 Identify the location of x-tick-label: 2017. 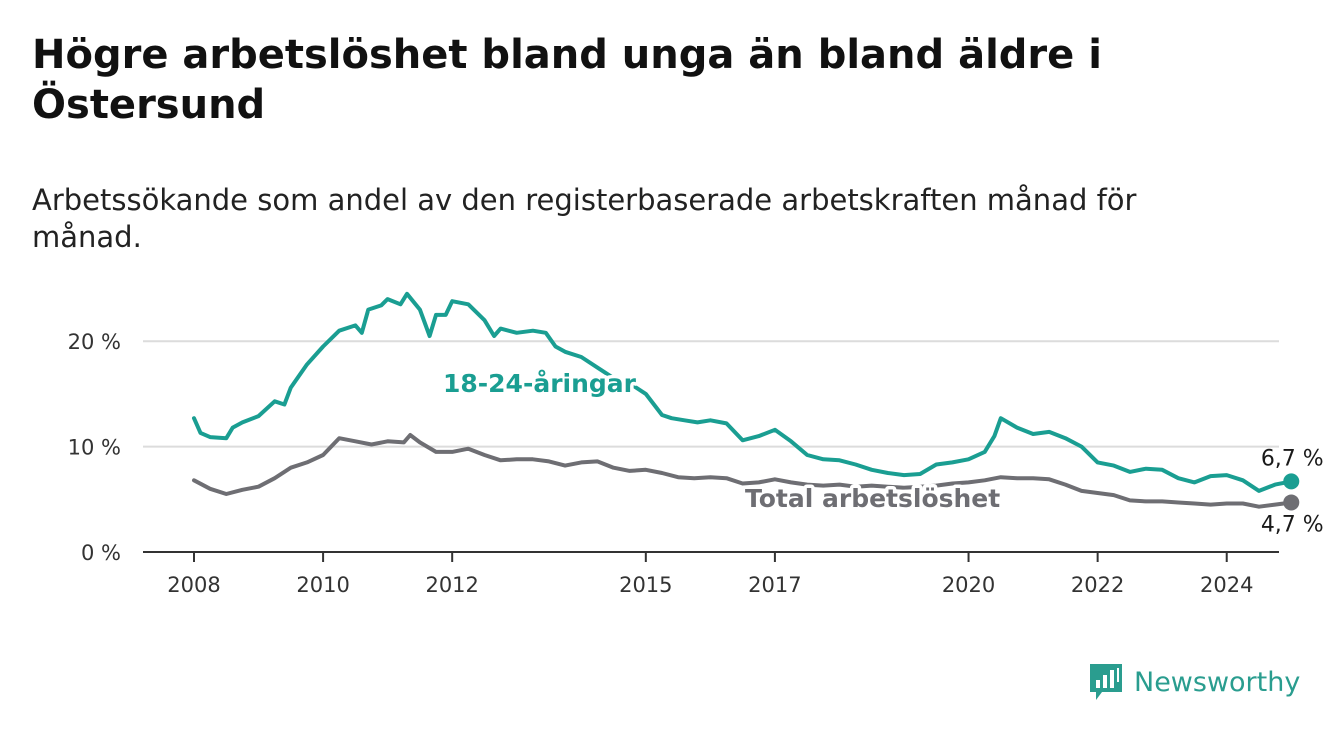
(774, 585).